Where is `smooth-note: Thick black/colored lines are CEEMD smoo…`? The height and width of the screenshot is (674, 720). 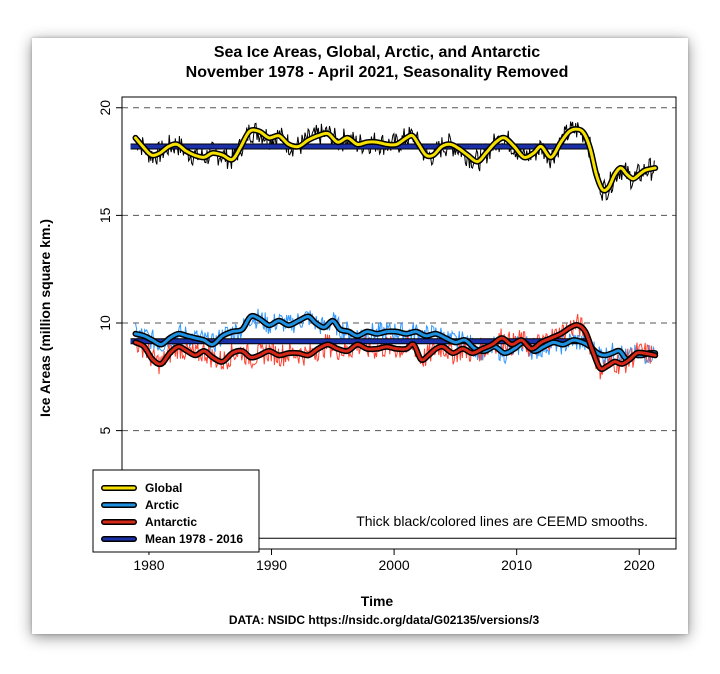
smooth-note: Thick black/colored lines are CEEMD smoo… is located at coordinates (502, 521).